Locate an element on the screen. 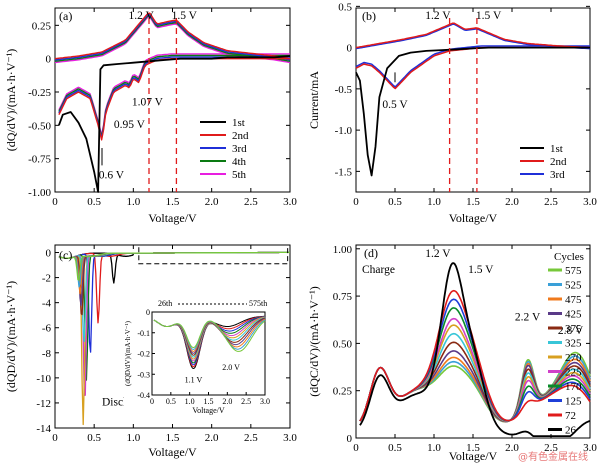 The image size is (600, 466). legend-label-170: 170 is located at coordinates (573, 387).